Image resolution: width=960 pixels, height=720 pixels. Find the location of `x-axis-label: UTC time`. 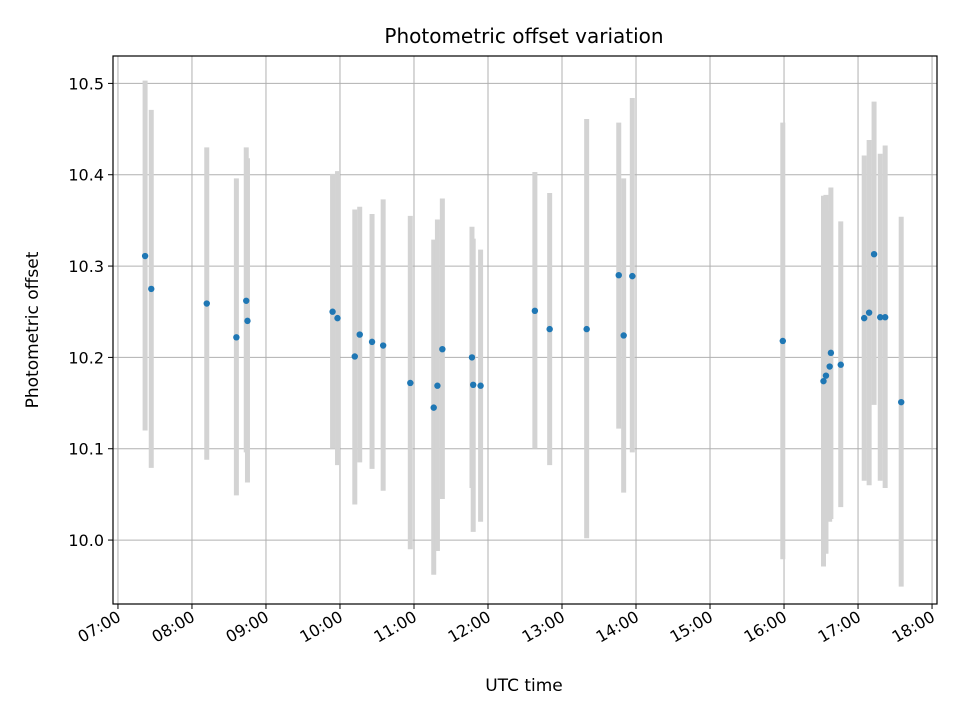

x-axis-label: UTC time is located at coordinates (524, 686).